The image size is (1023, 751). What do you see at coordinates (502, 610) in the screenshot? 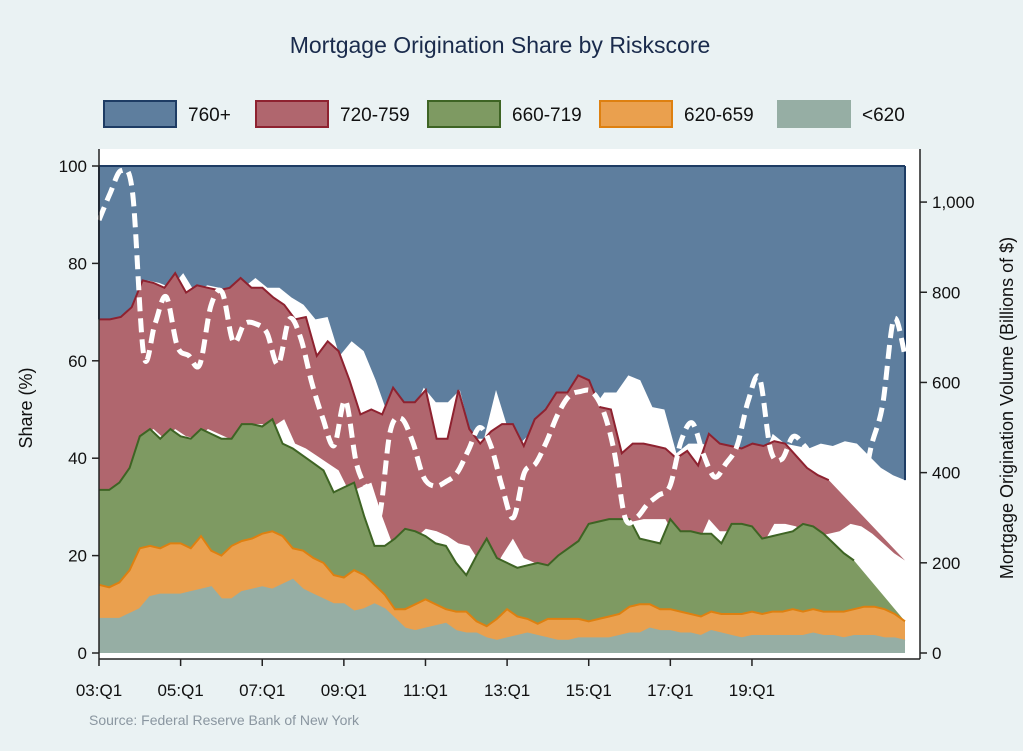
I see `area-lt620-edge` at bounding box center [502, 610].